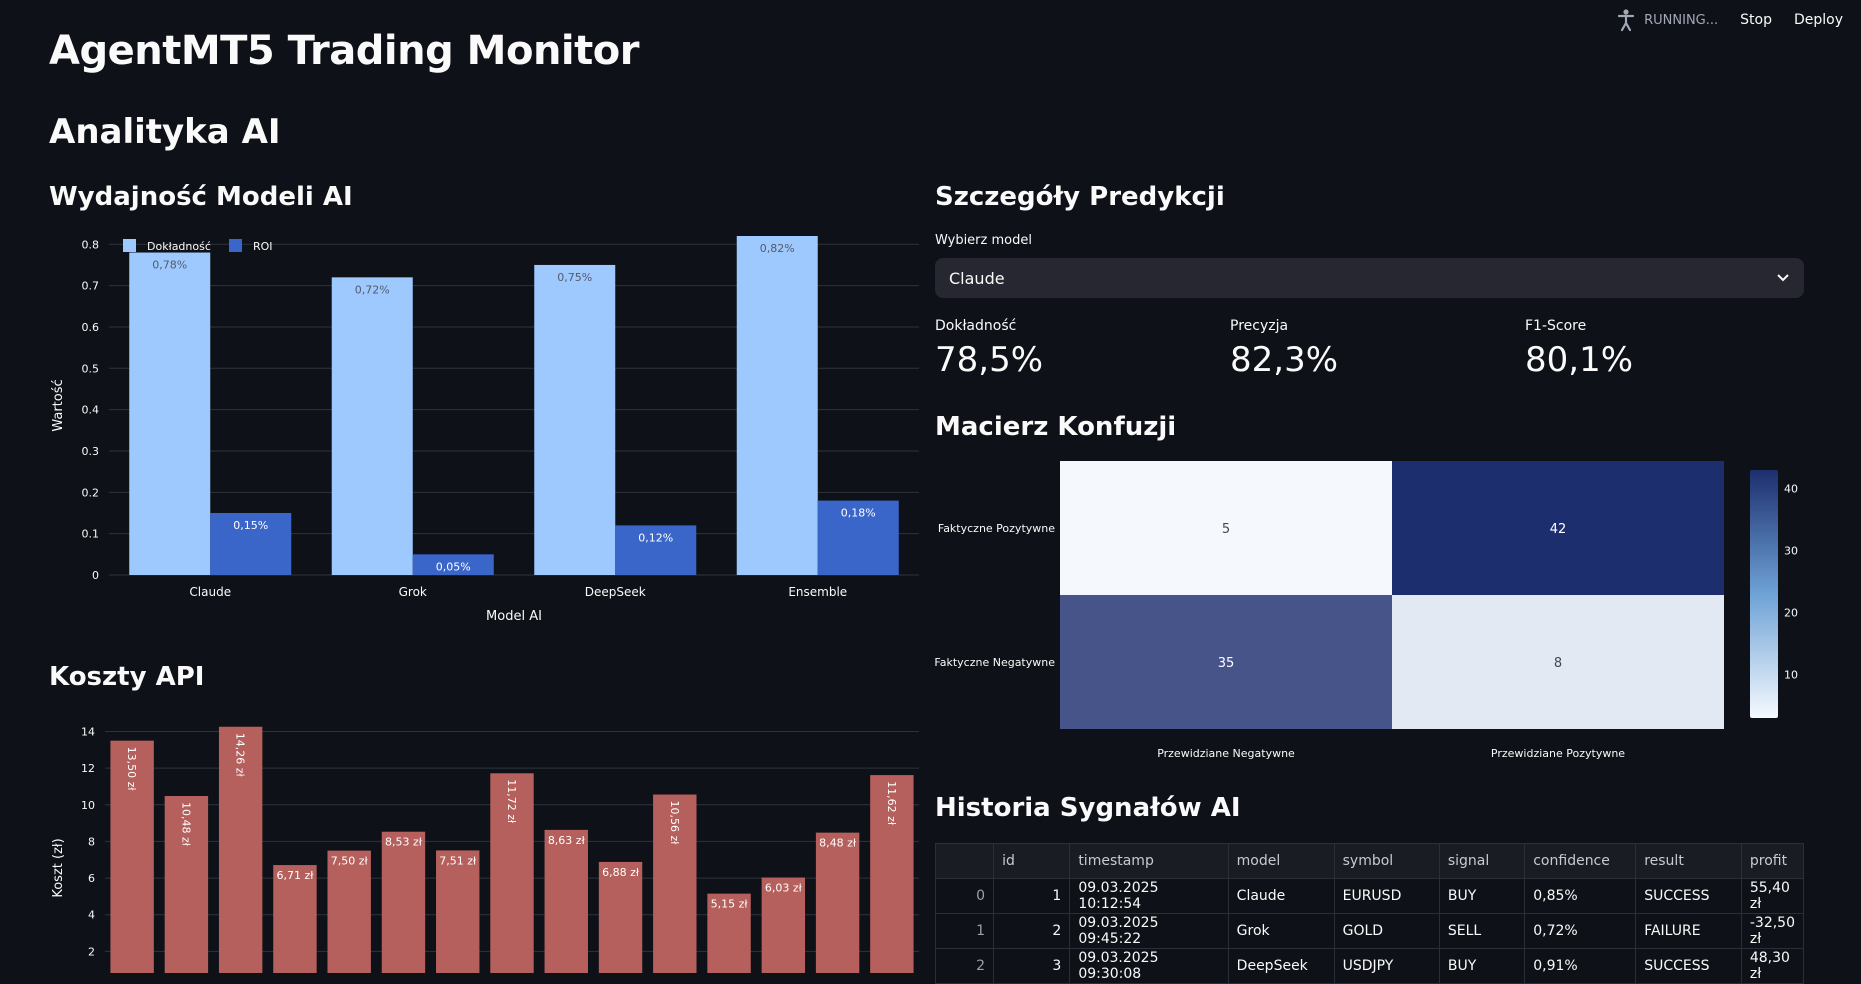 The height and width of the screenshot is (984, 1861). I want to click on data-label: 6,88 zł, so click(621, 872).